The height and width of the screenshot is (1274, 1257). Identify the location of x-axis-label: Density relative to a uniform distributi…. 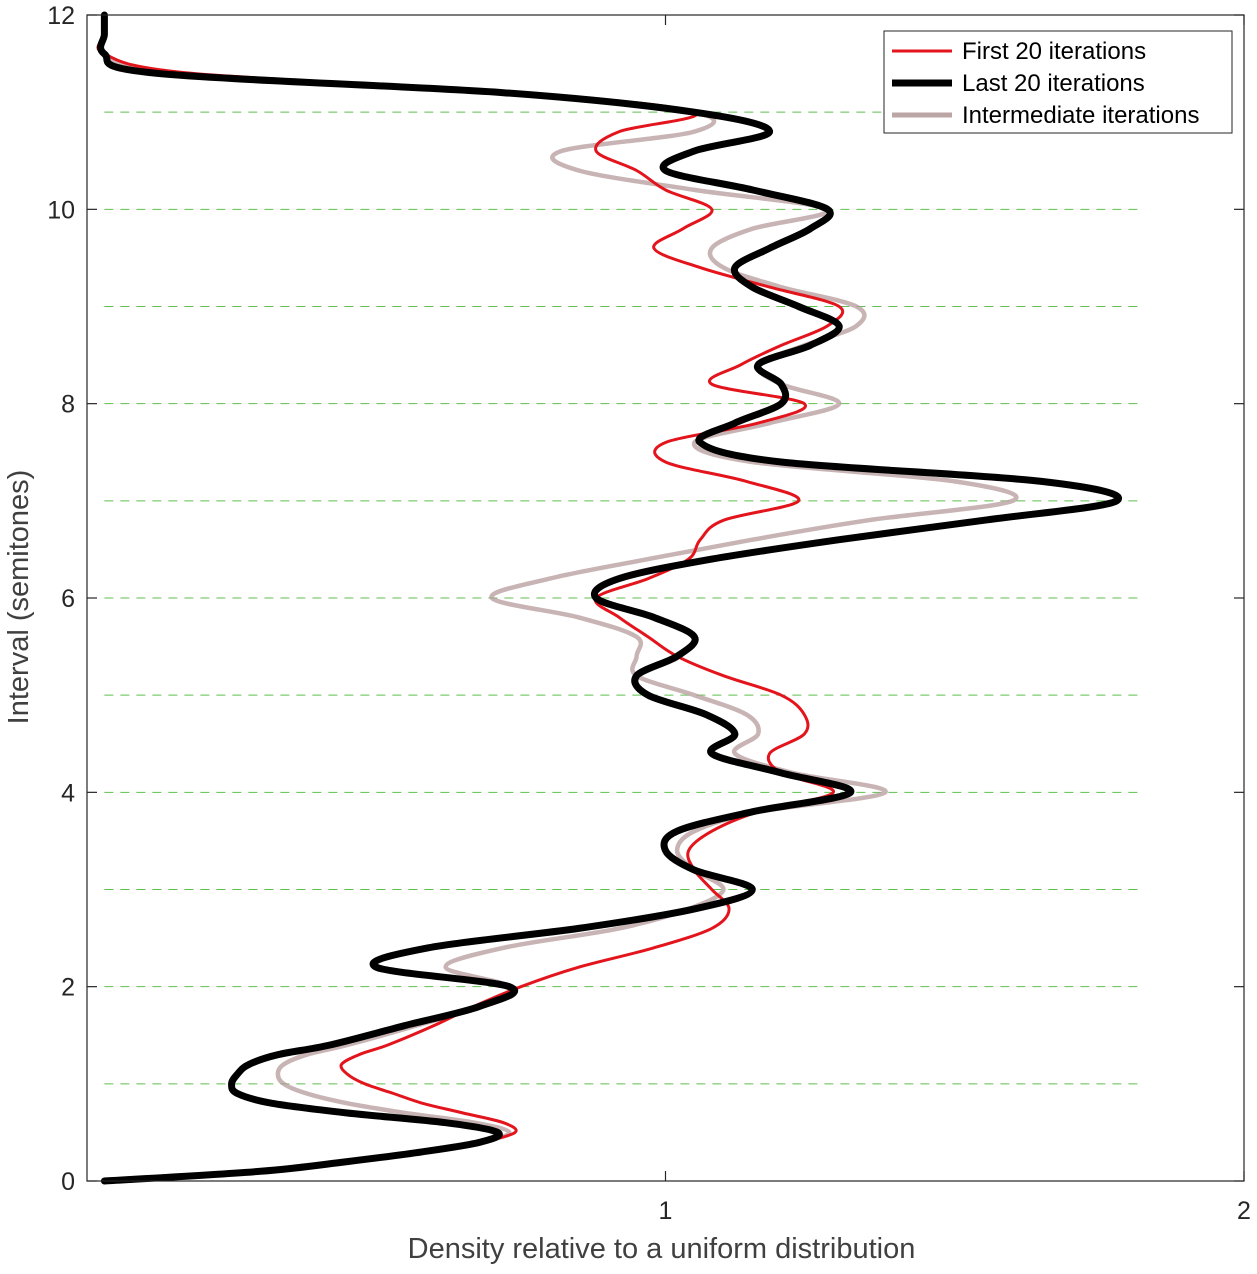
(662, 1249).